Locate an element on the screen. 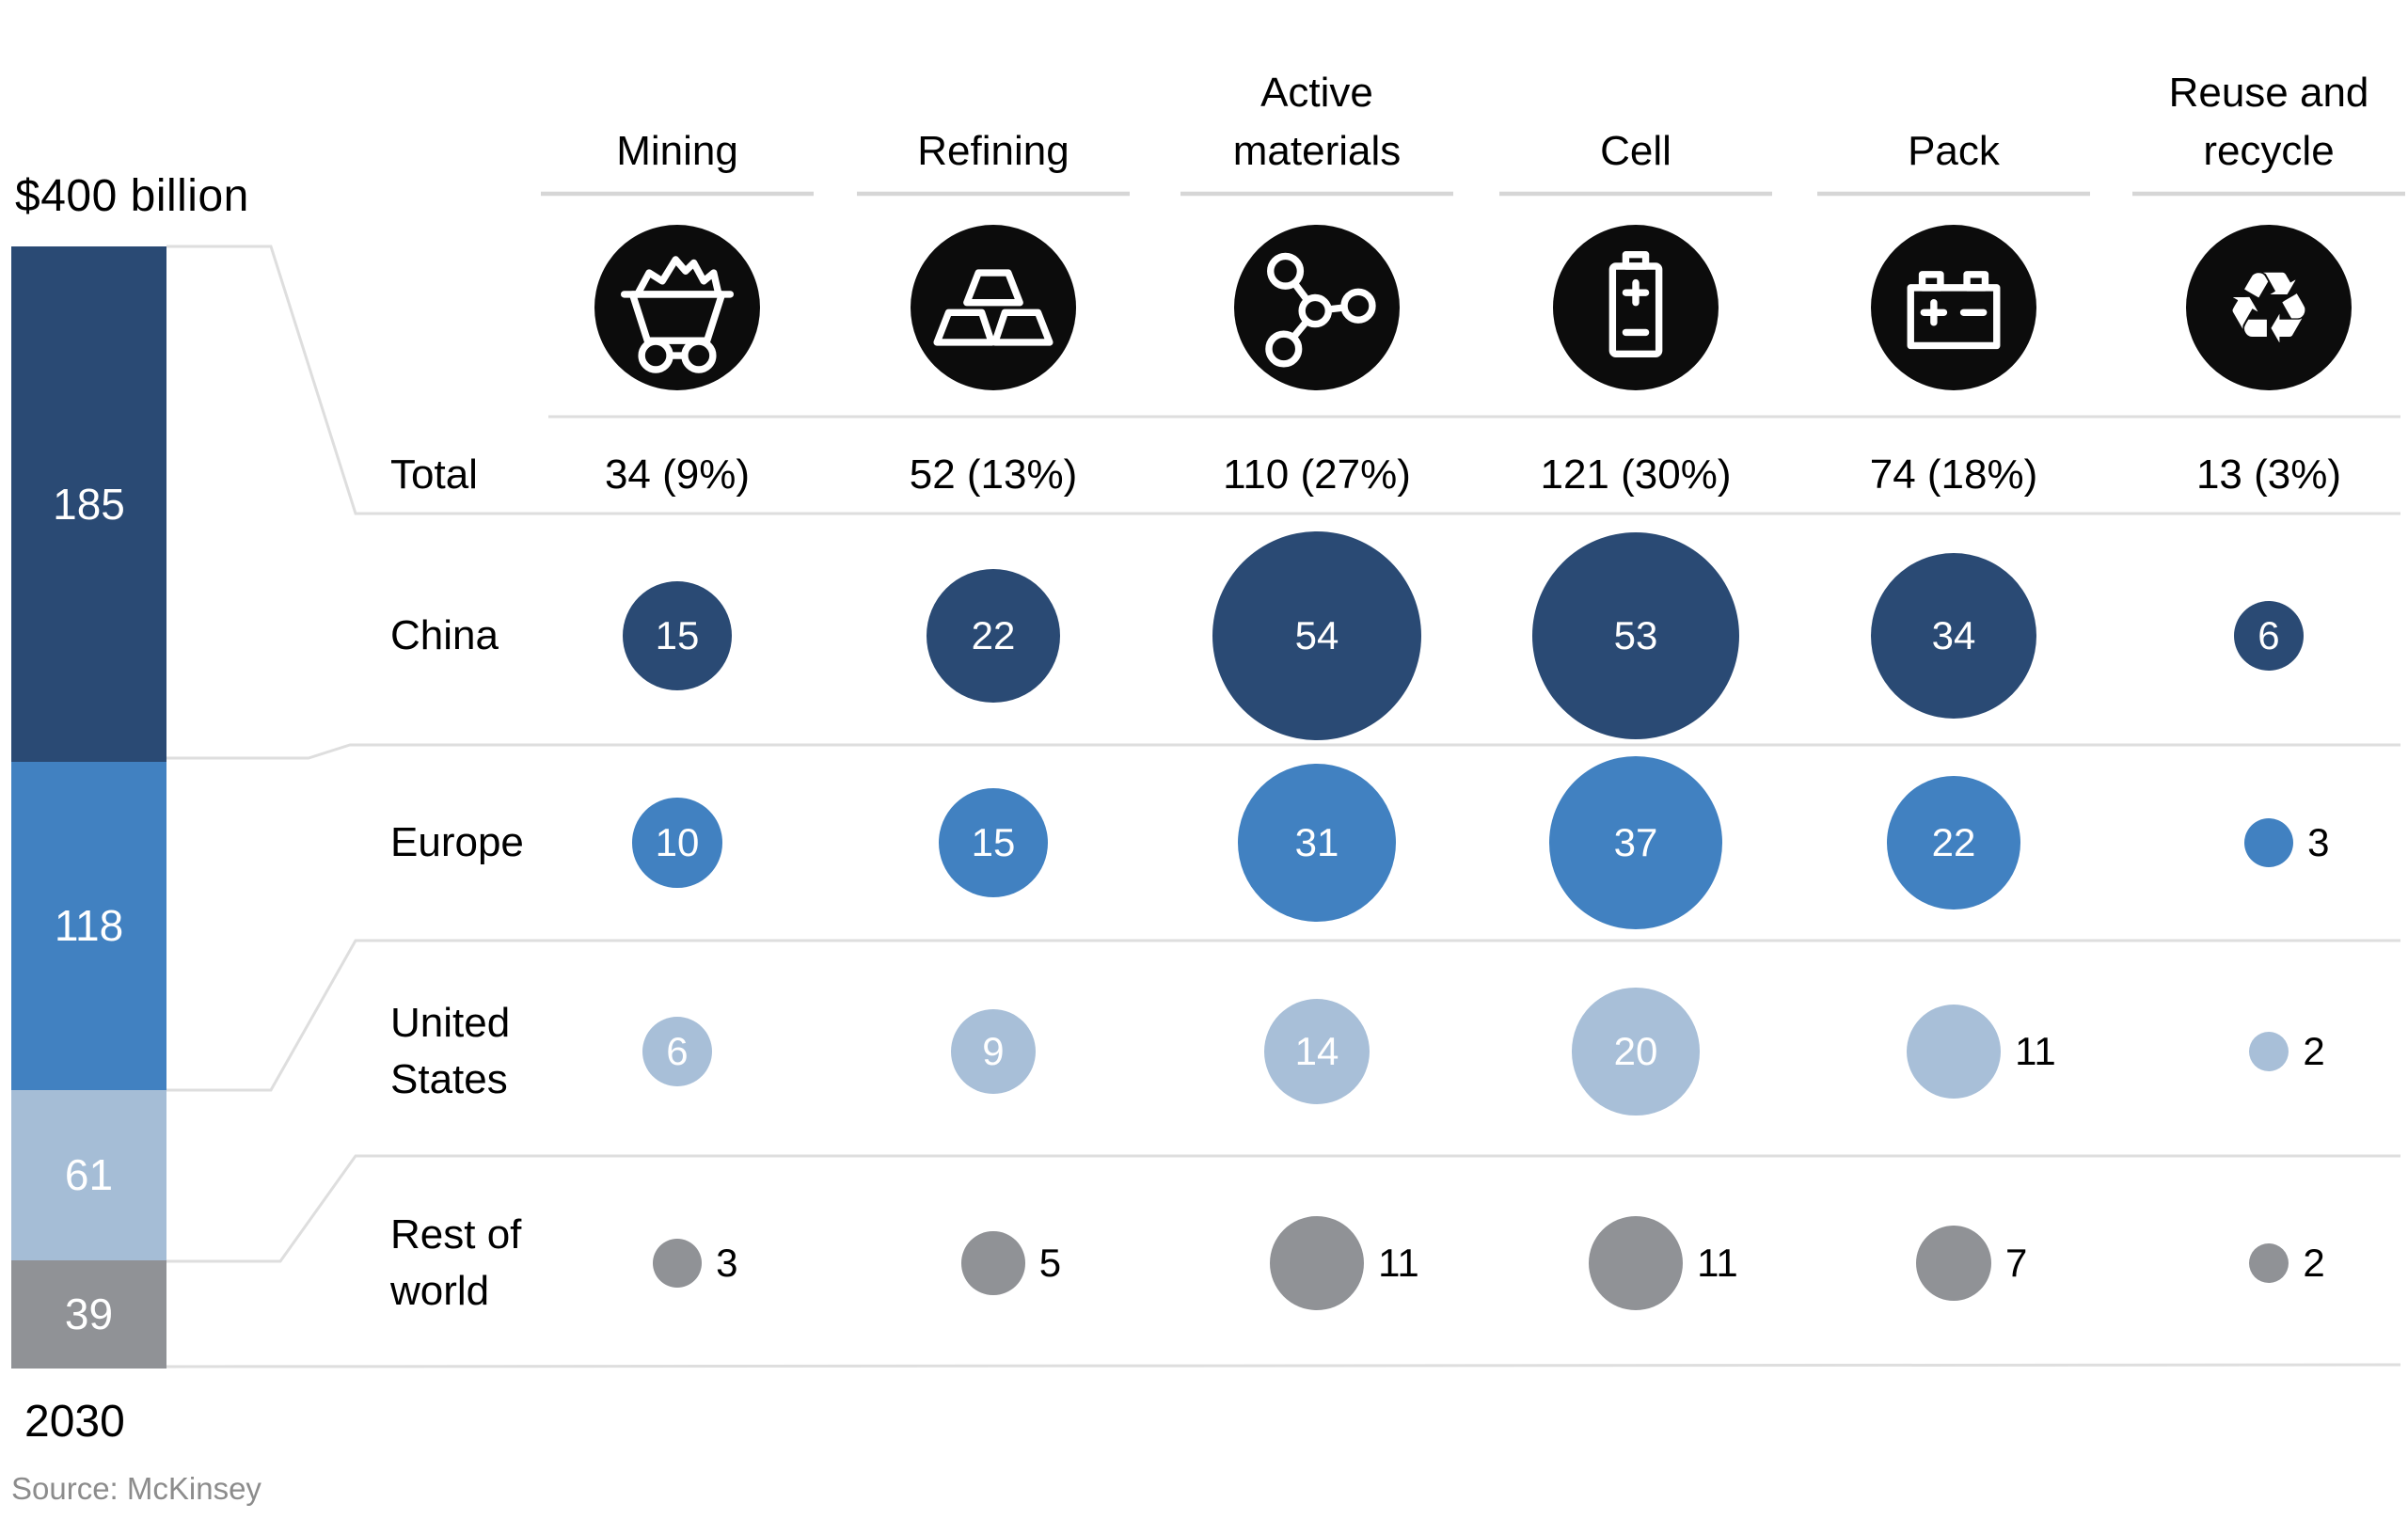  column-header-line: materials is located at coordinates (1317, 151).